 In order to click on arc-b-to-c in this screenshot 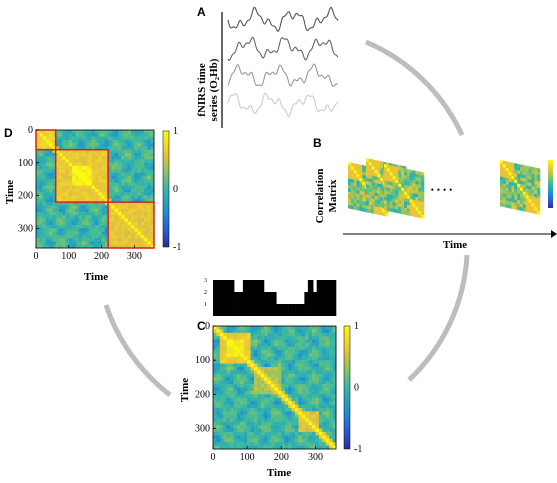, I will do `click(438, 318)`.